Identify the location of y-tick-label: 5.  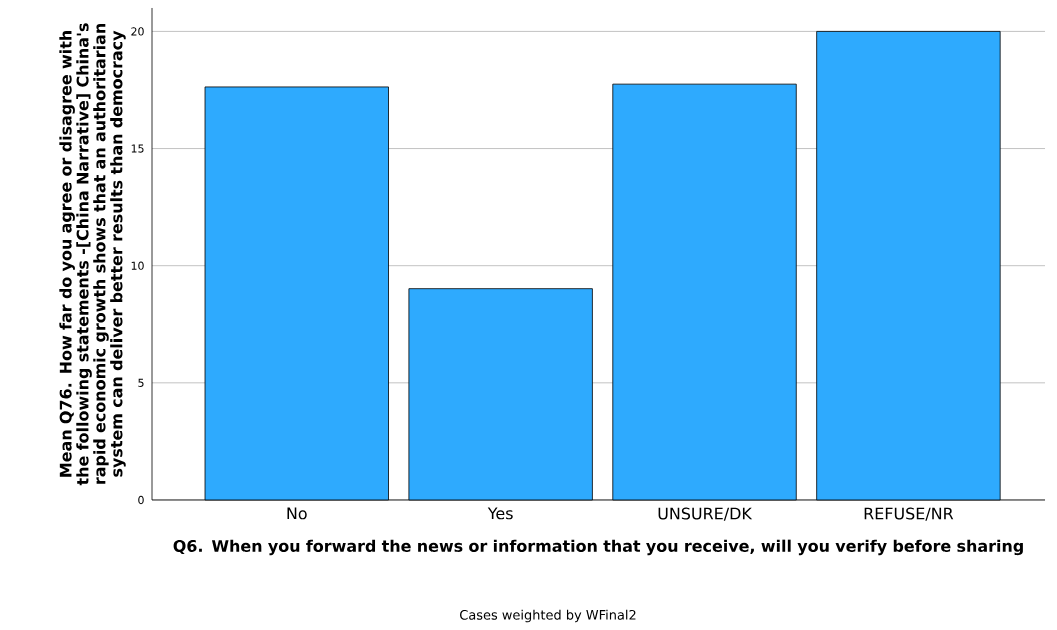
(141, 382).